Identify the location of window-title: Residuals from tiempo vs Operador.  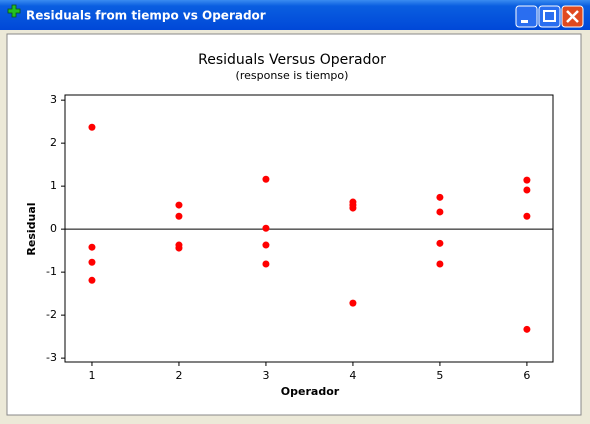
(146, 16).